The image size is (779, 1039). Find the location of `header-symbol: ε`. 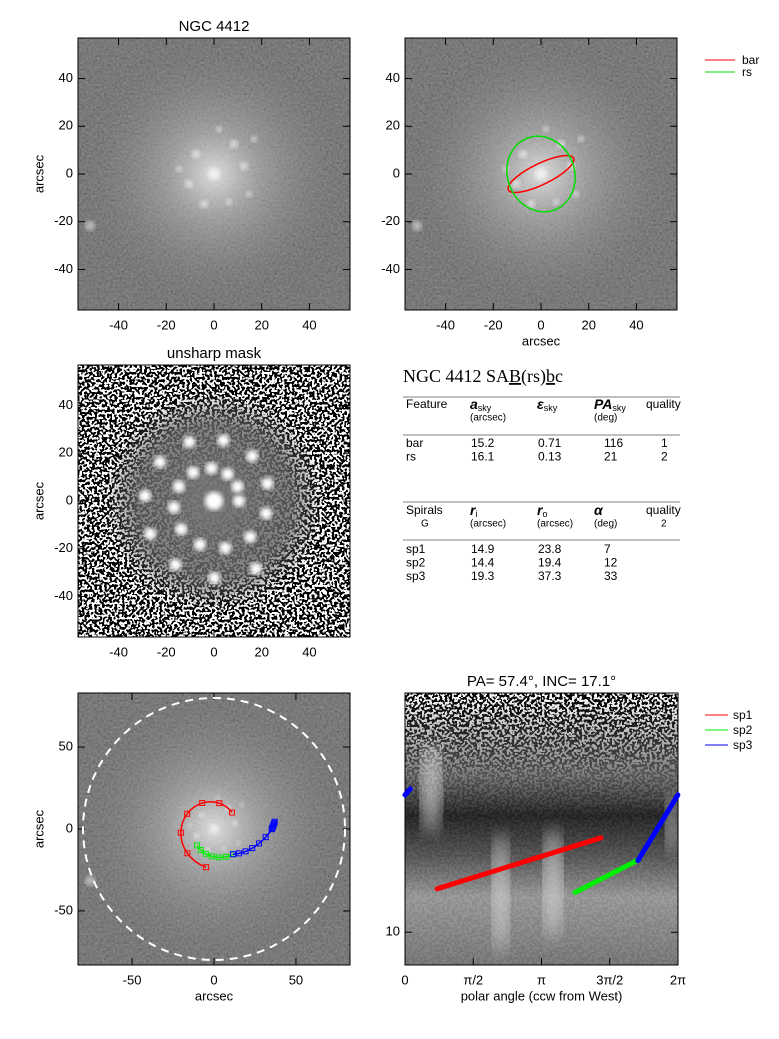

header-symbol: ε is located at coordinates (540, 404).